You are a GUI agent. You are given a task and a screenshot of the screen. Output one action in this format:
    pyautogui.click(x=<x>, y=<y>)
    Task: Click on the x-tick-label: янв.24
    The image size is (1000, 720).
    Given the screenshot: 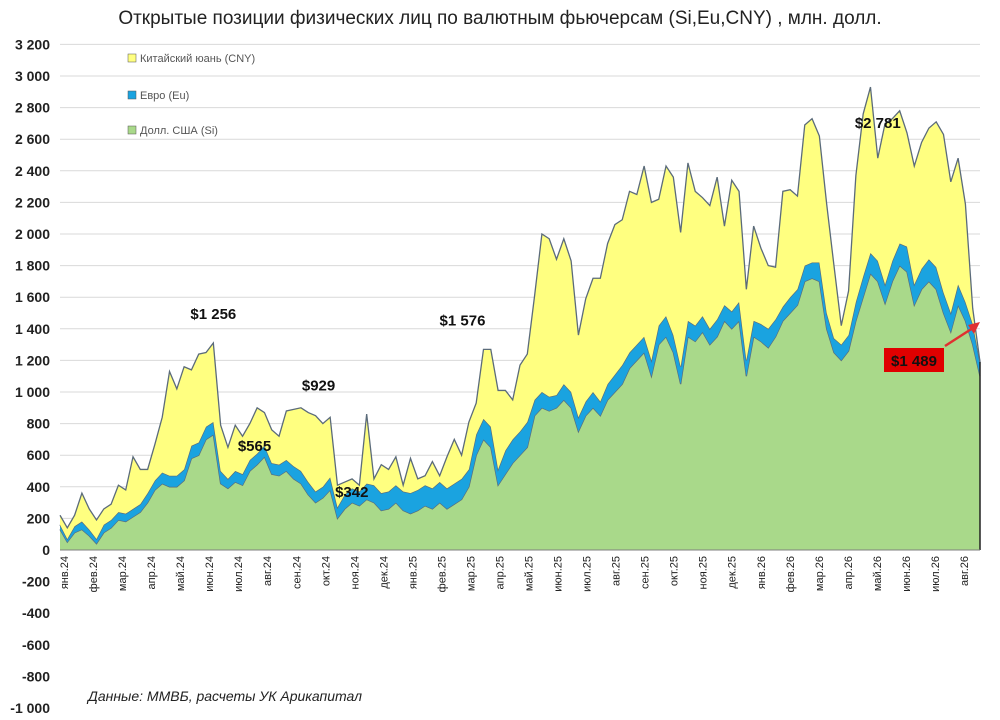 What is the action you would take?
    pyautogui.click(x=65, y=572)
    